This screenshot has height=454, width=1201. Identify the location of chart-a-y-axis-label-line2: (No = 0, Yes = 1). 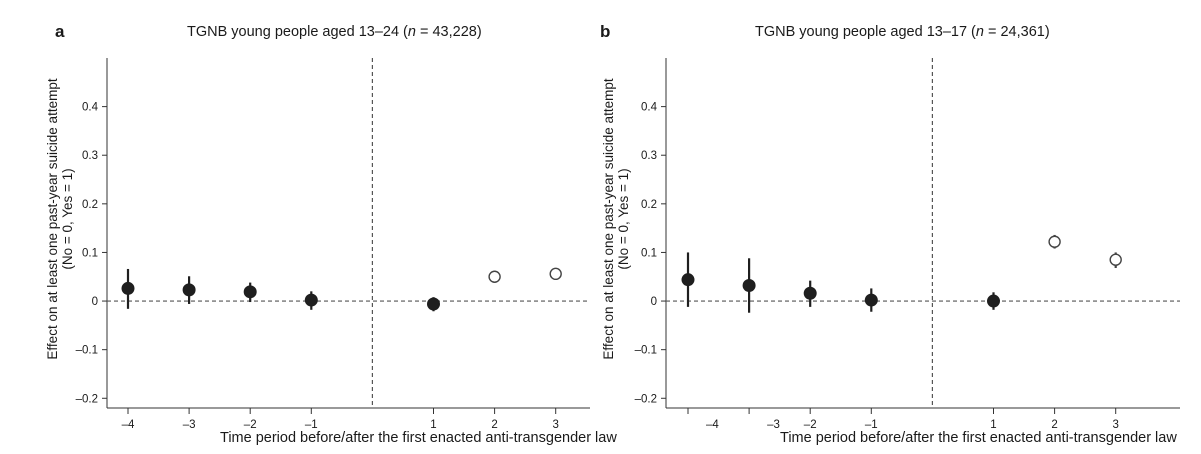
(67, 218).